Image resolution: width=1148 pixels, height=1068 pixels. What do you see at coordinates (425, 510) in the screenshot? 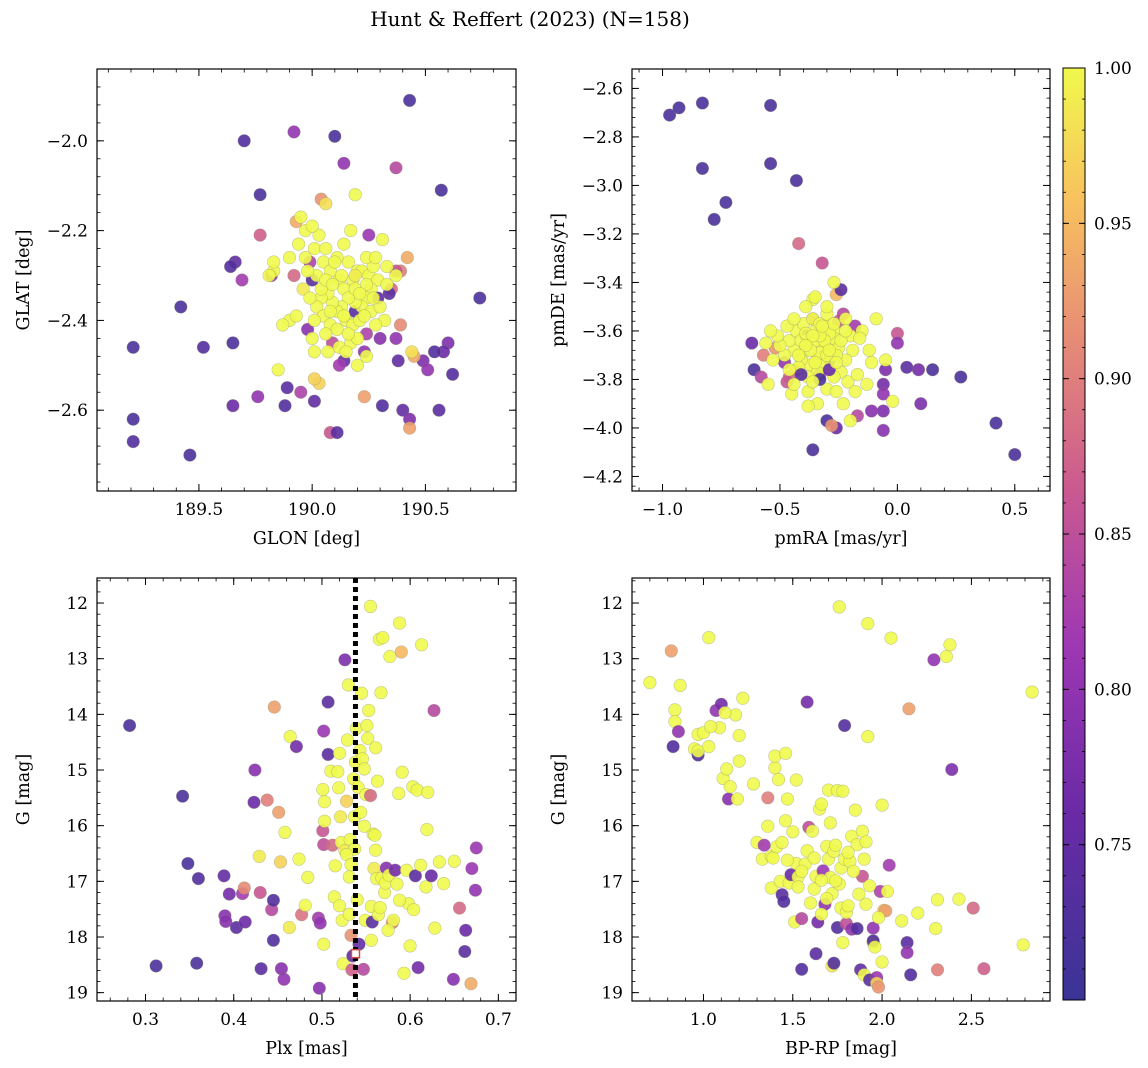
I see `x-tick-label: 190.5` at bounding box center [425, 510].